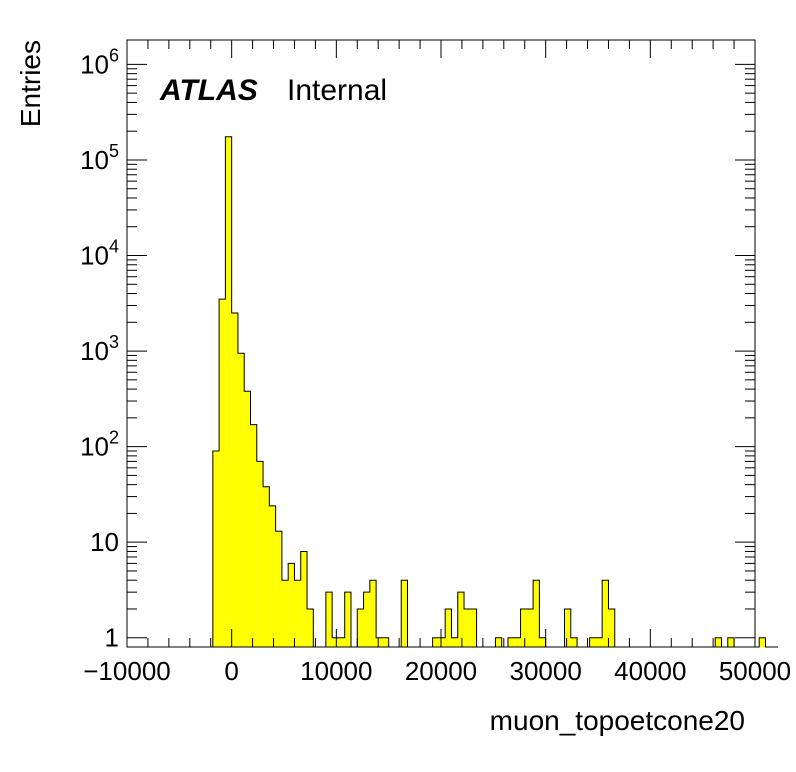 The width and height of the screenshot is (796, 772). What do you see at coordinates (546, 671) in the screenshot?
I see `x-tick-label: 30000` at bounding box center [546, 671].